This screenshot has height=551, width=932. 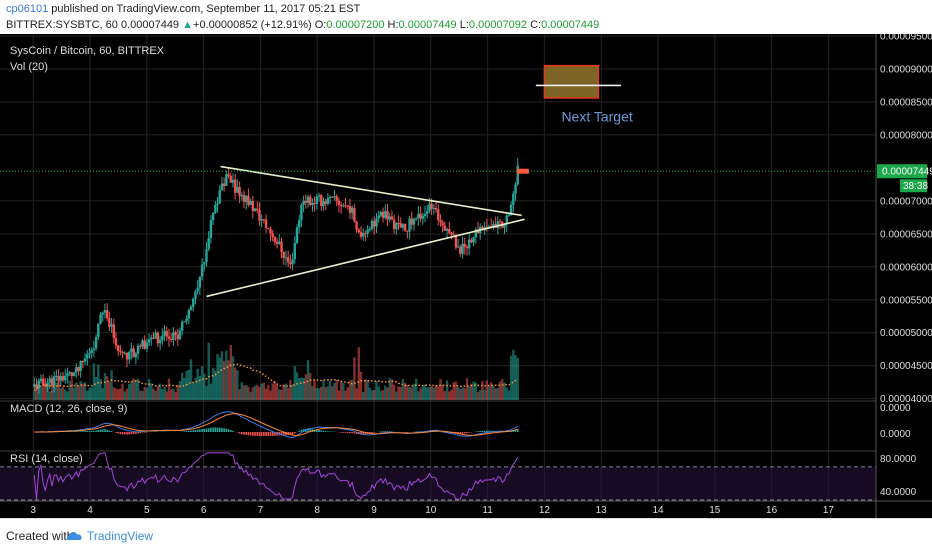 What do you see at coordinates (355, 25) in the screenshot?
I see `open-value: 0.00007200` at bounding box center [355, 25].